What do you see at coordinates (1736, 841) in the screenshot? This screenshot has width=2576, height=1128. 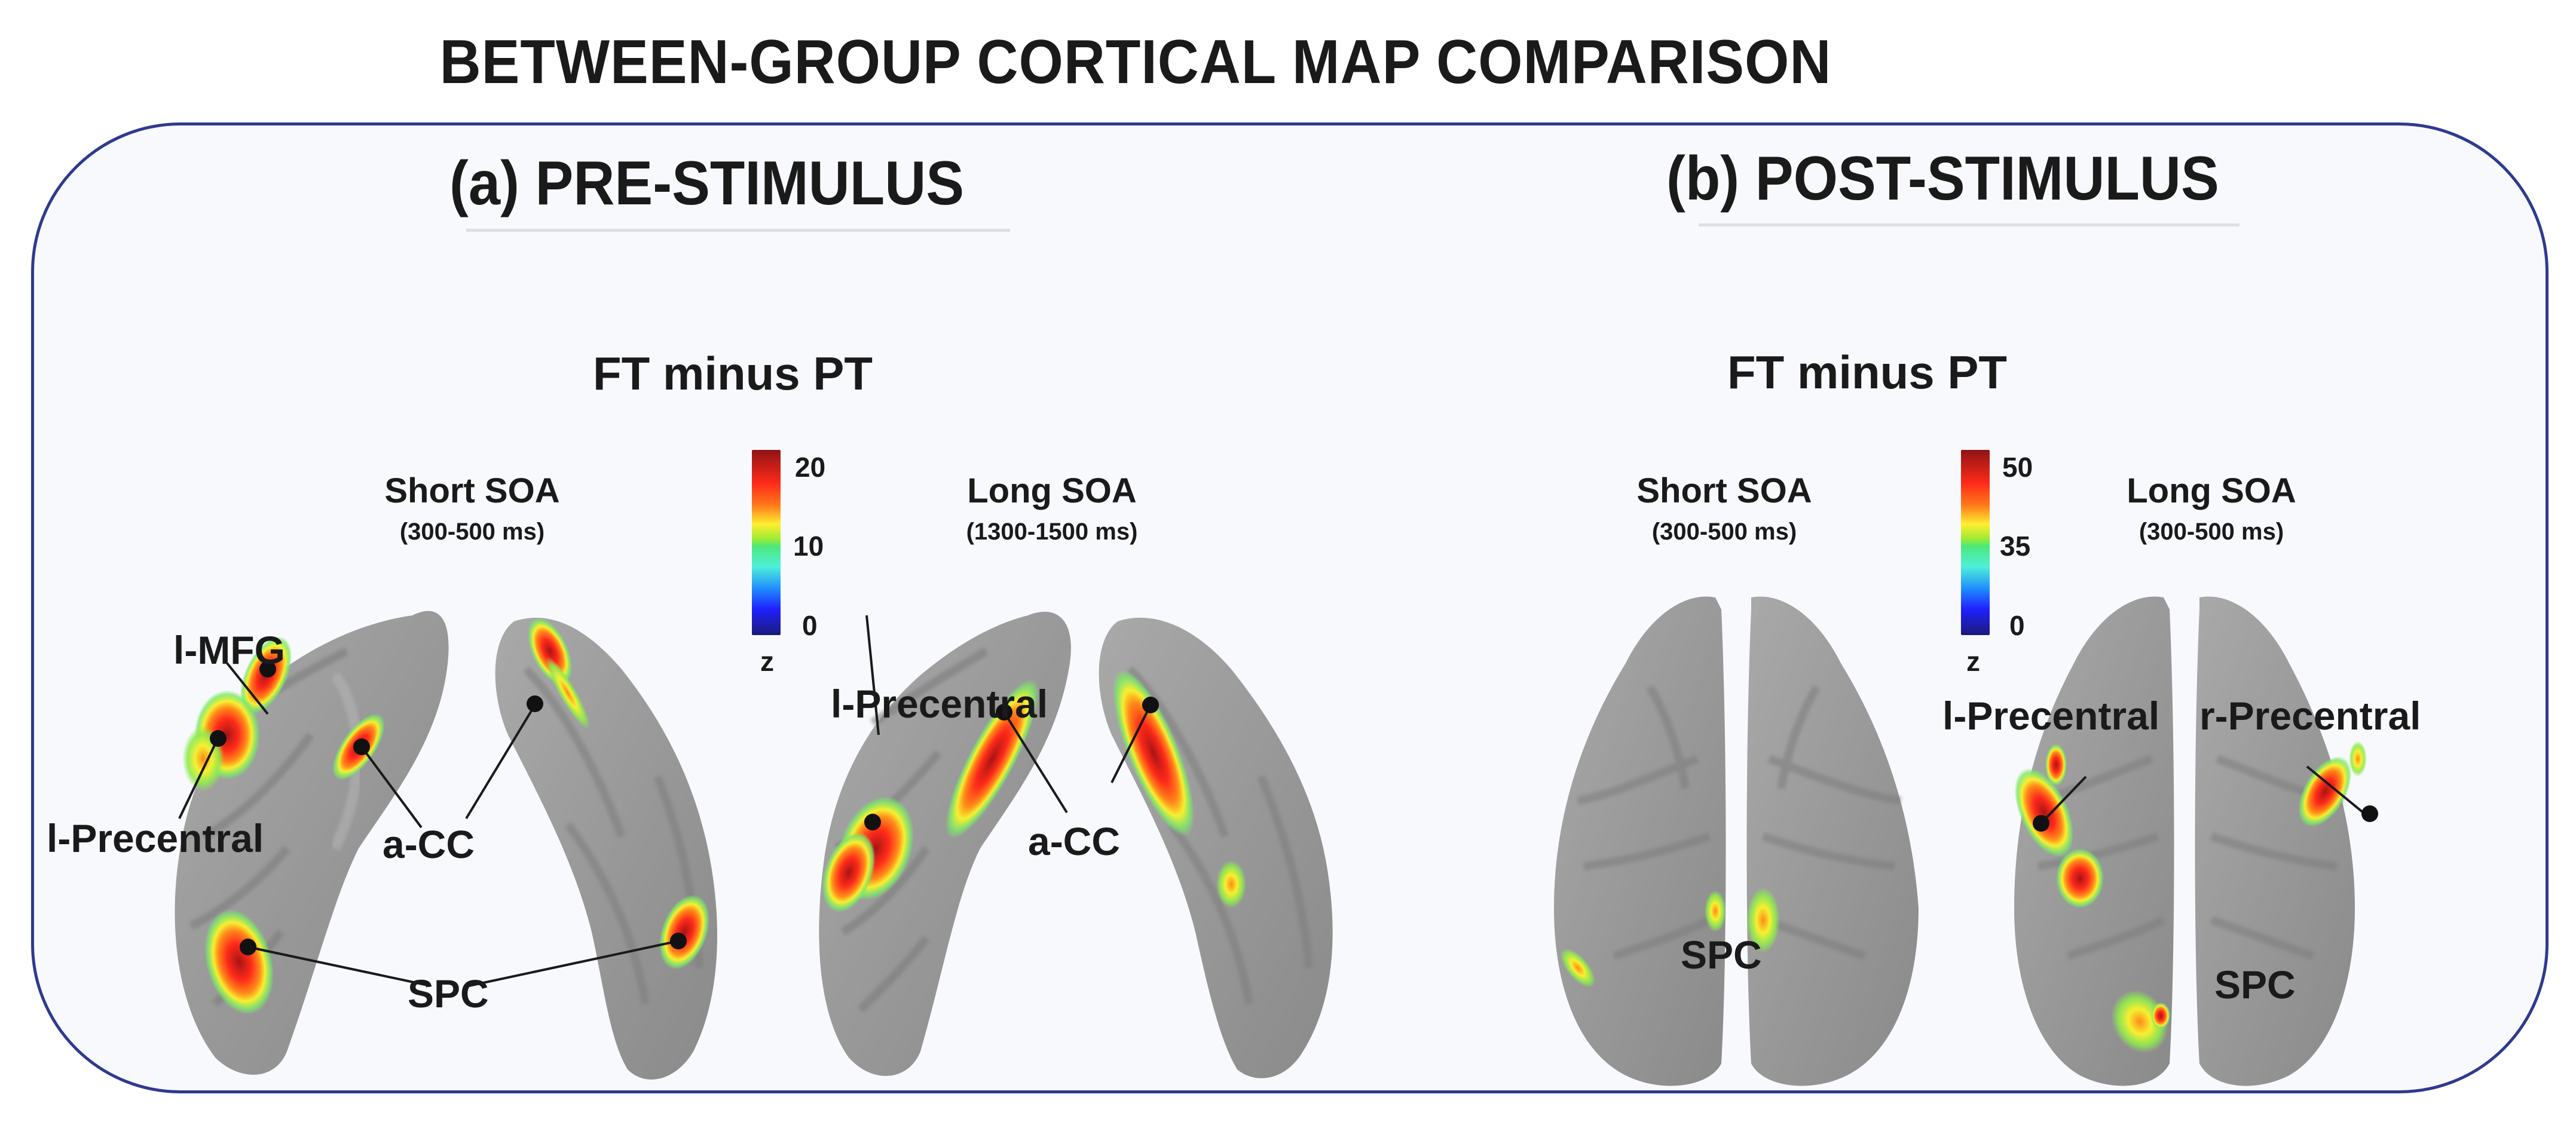 I see `brain-b-short` at bounding box center [1736, 841].